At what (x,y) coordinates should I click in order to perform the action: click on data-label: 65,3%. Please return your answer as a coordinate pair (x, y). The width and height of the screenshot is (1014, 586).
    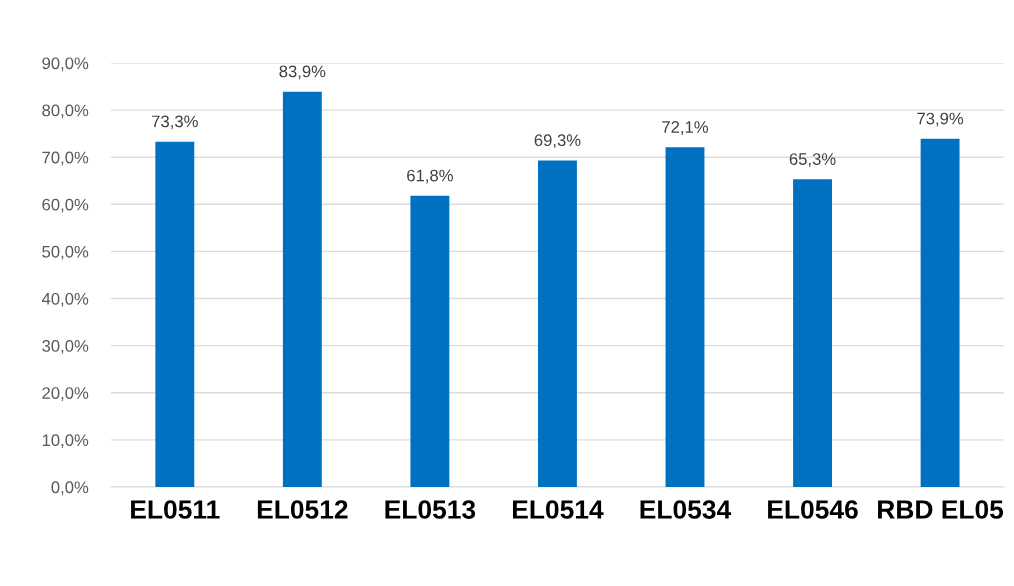
    Looking at the image, I should click on (812, 160).